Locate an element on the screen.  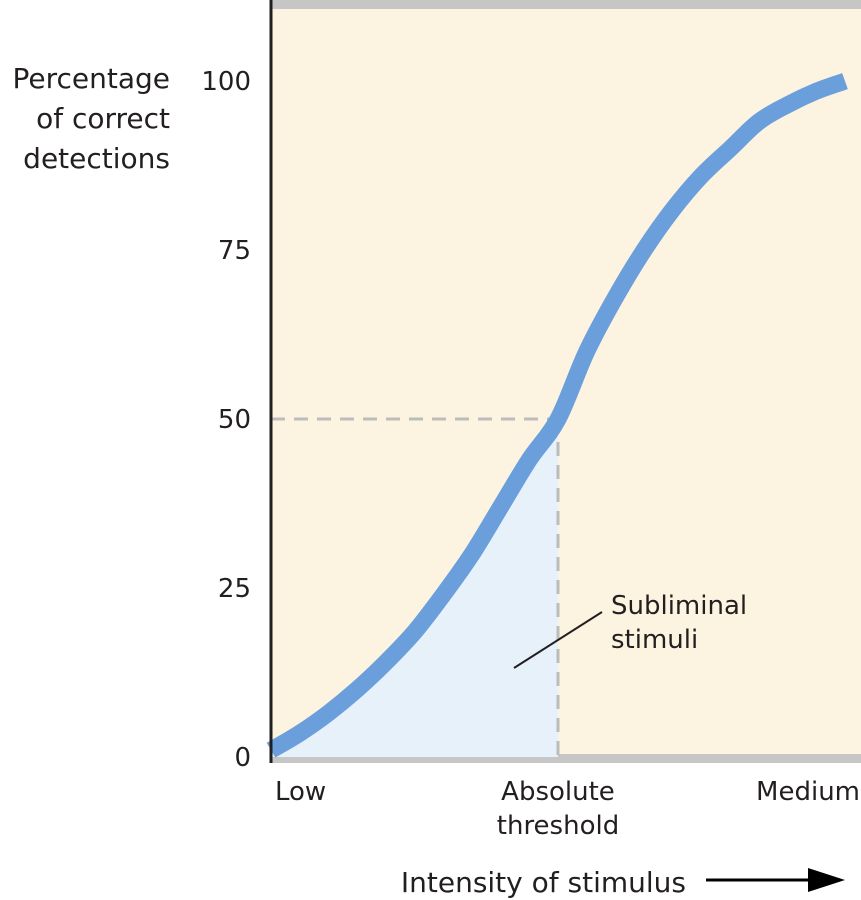
x-axis-bar is located at coordinates (566, 758).